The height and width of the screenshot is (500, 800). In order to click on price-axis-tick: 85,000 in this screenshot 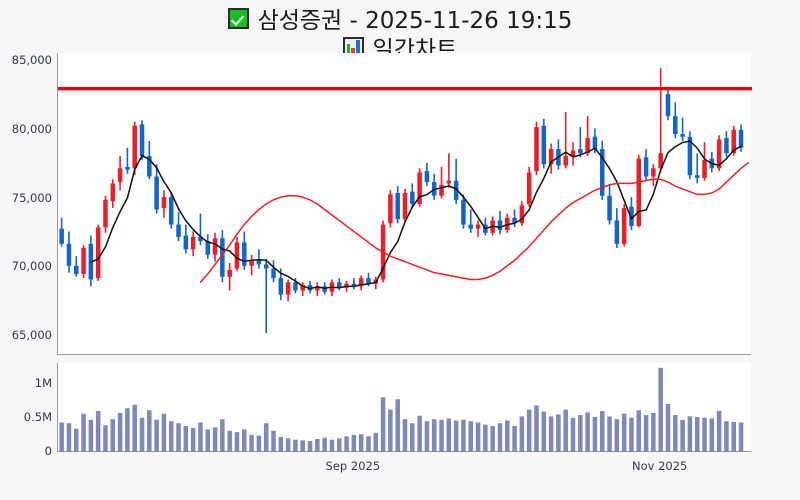, I will do `click(31, 60)`.